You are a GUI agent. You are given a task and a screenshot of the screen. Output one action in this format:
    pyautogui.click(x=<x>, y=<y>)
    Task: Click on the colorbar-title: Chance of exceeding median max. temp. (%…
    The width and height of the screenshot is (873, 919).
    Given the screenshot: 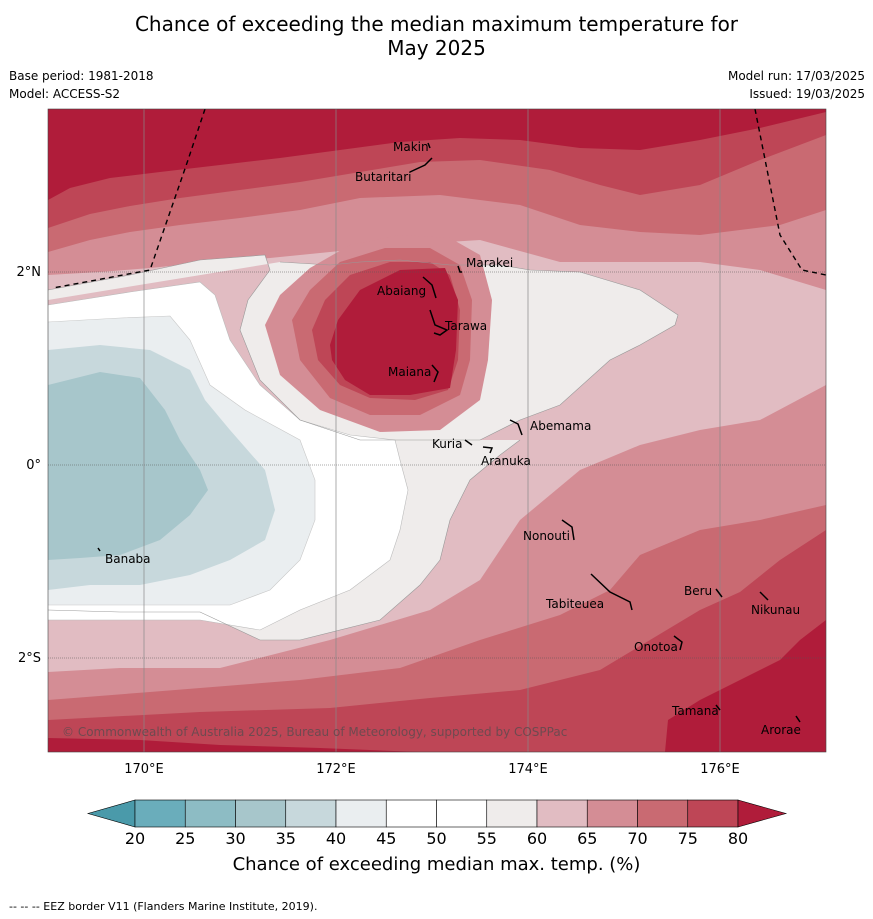 What is the action you would take?
    pyautogui.click(x=436, y=864)
    